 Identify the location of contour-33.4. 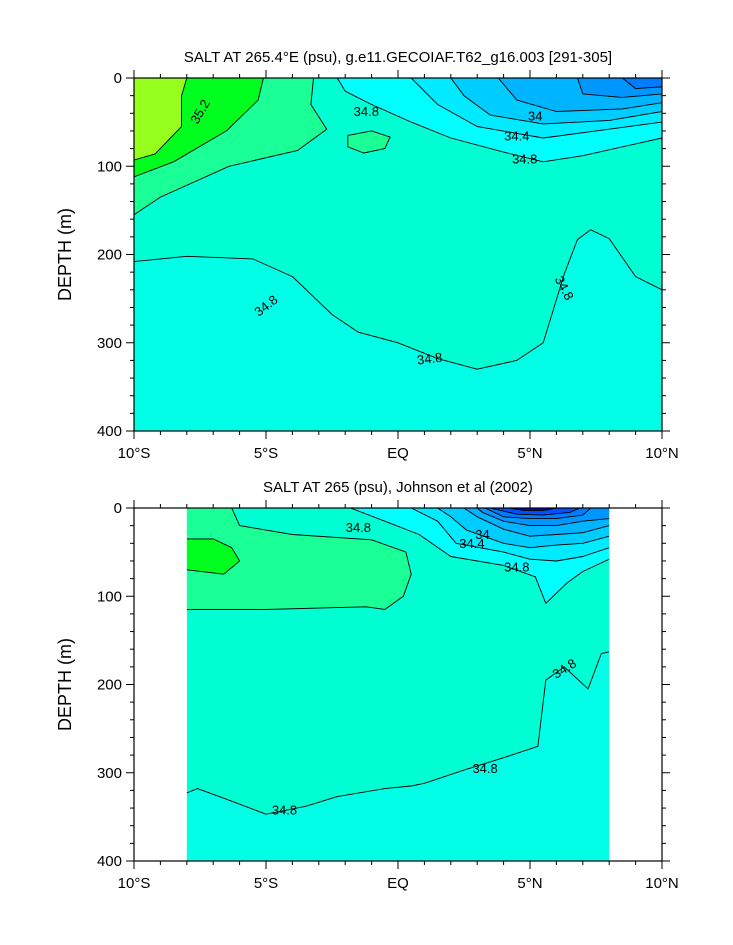
(532, 510).